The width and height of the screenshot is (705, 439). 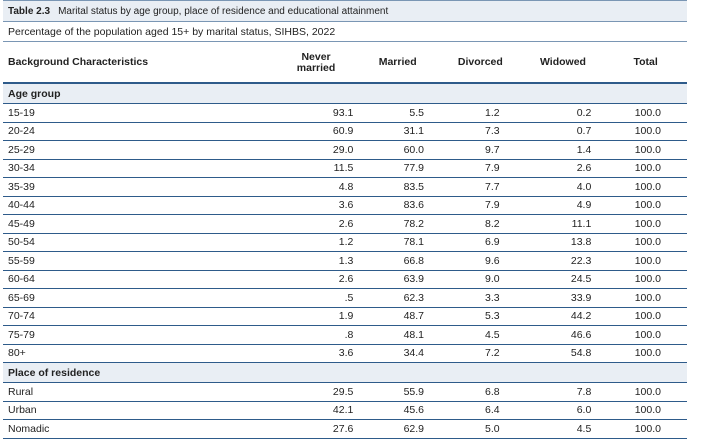 What do you see at coordinates (480, 205) in the screenshot?
I see `cell-divorced: 7.9` at bounding box center [480, 205].